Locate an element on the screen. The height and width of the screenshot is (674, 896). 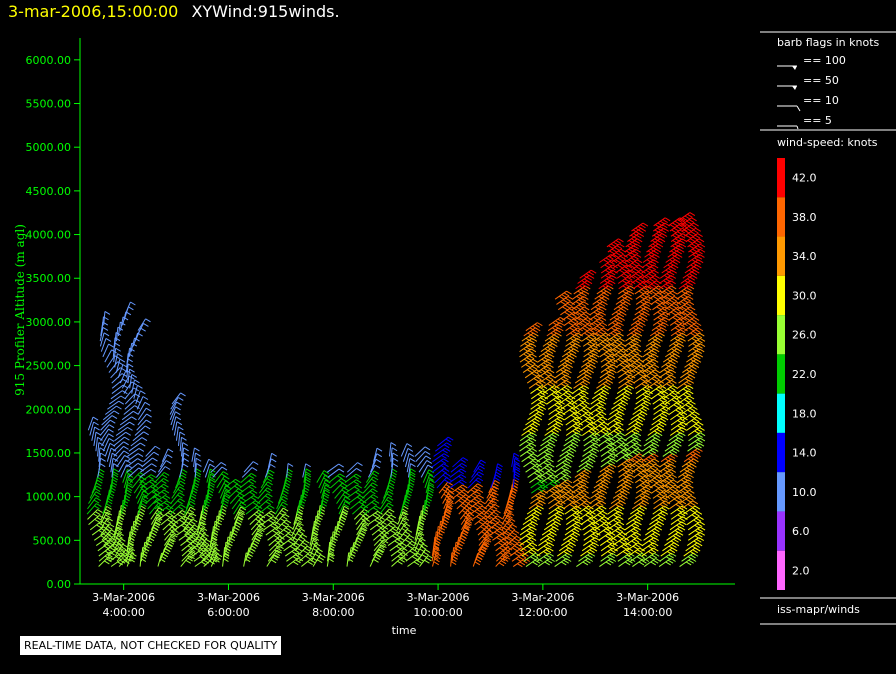
color-scale-title: wind-speed: knots is located at coordinates (827, 142).